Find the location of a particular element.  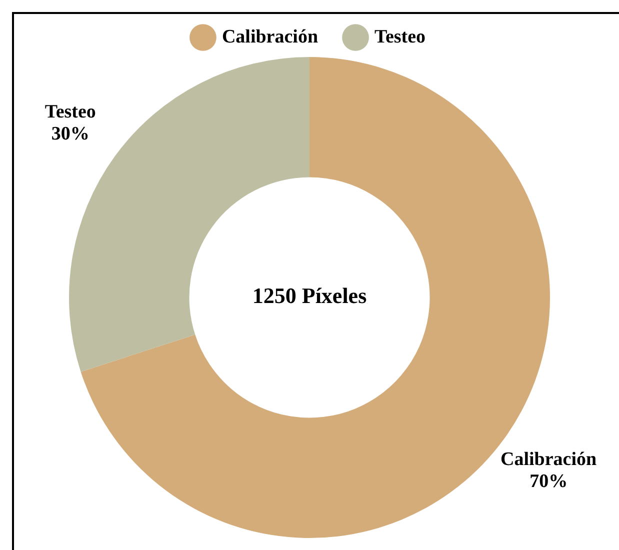

slice-label: Testeo is located at coordinates (70, 112).